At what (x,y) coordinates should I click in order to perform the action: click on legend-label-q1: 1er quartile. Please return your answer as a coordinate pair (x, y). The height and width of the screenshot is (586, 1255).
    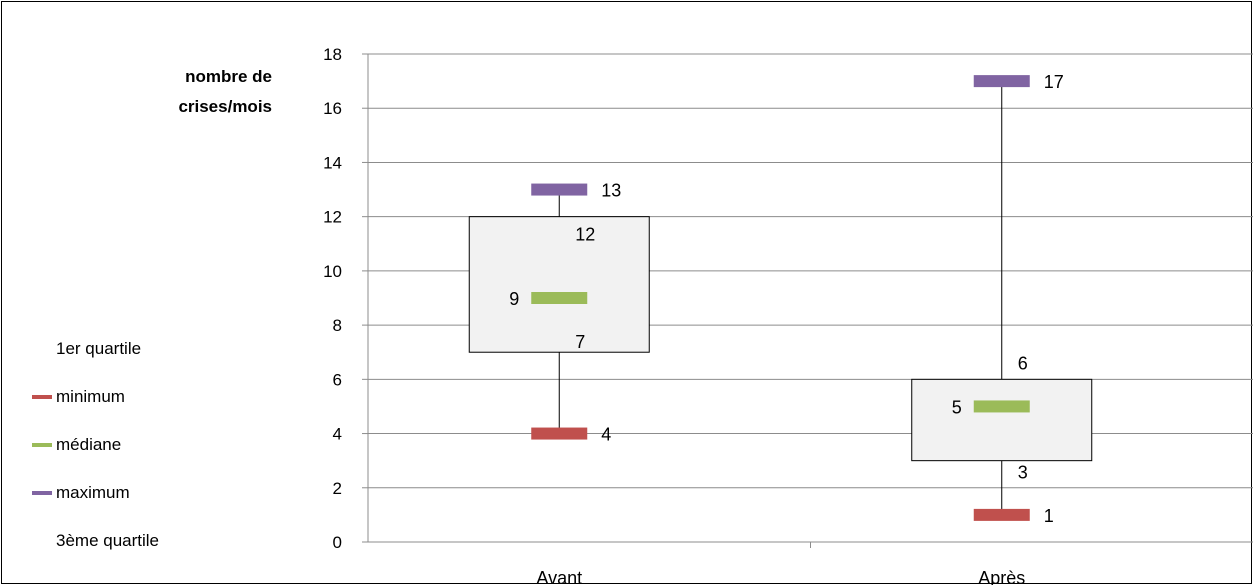
    Looking at the image, I should click on (99, 348).